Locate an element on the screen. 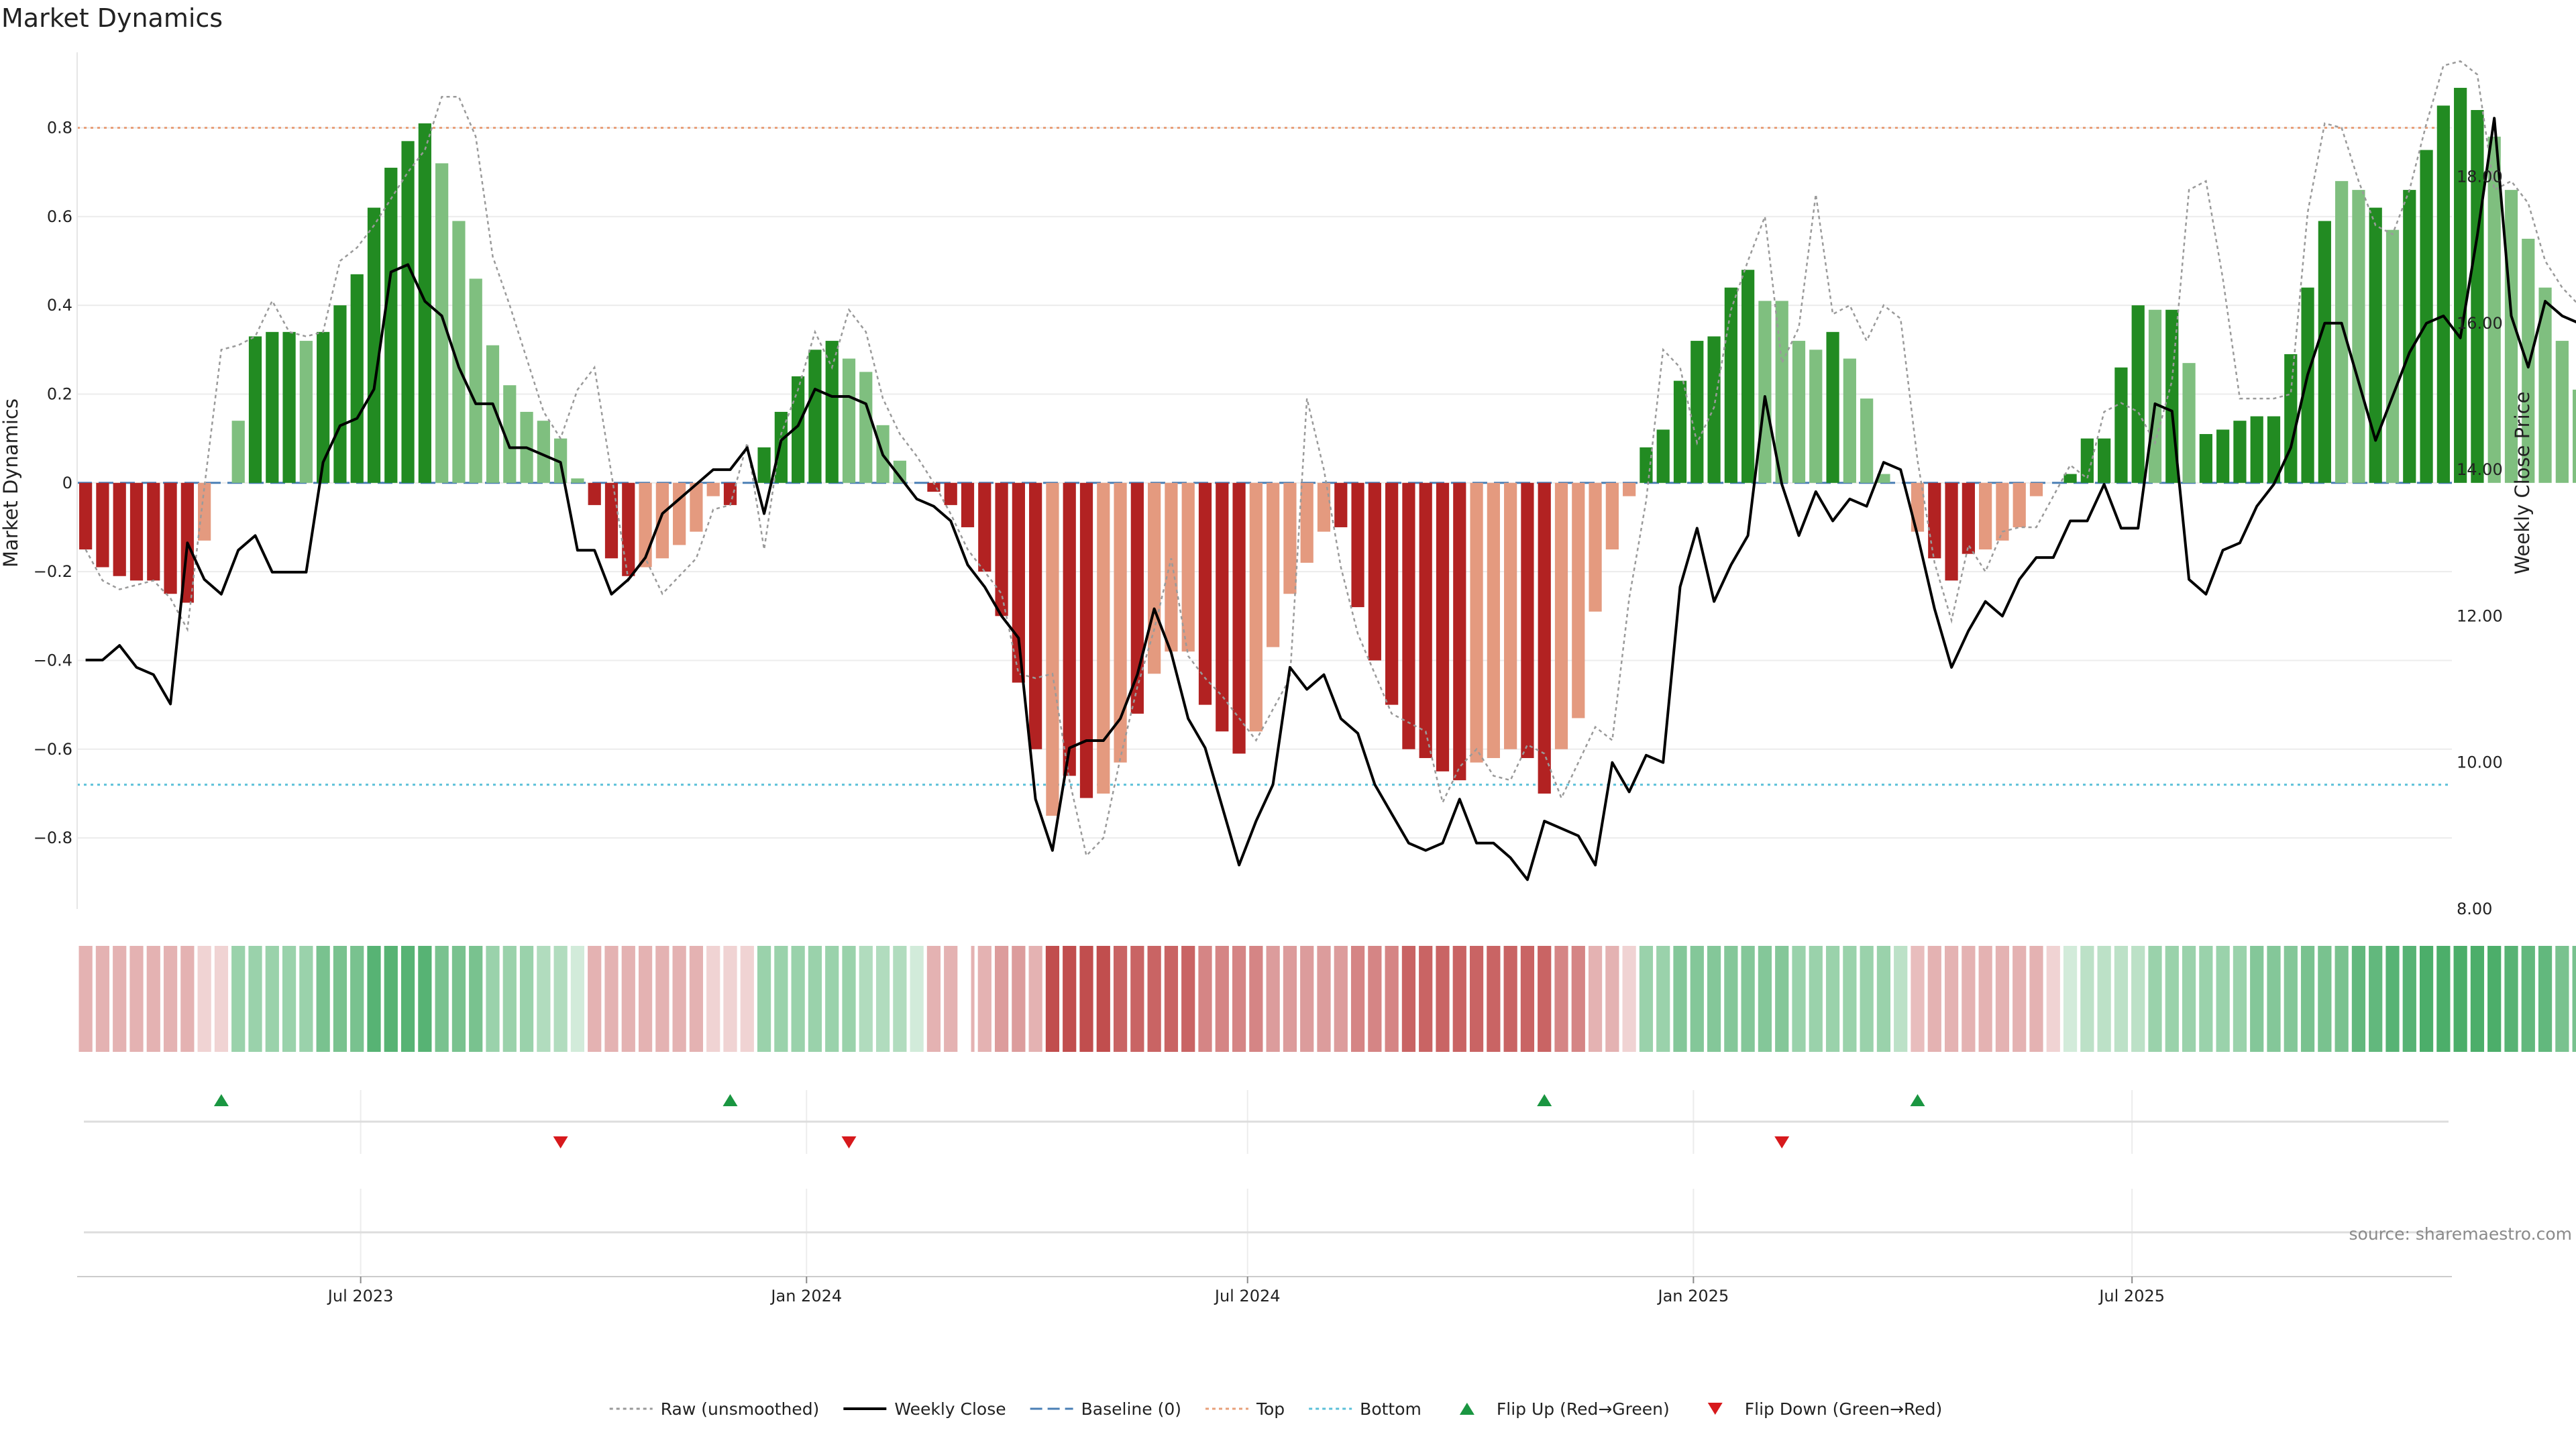 This screenshot has height=1449, width=2576. right-tick-label: 14.00 is located at coordinates (2480, 469).